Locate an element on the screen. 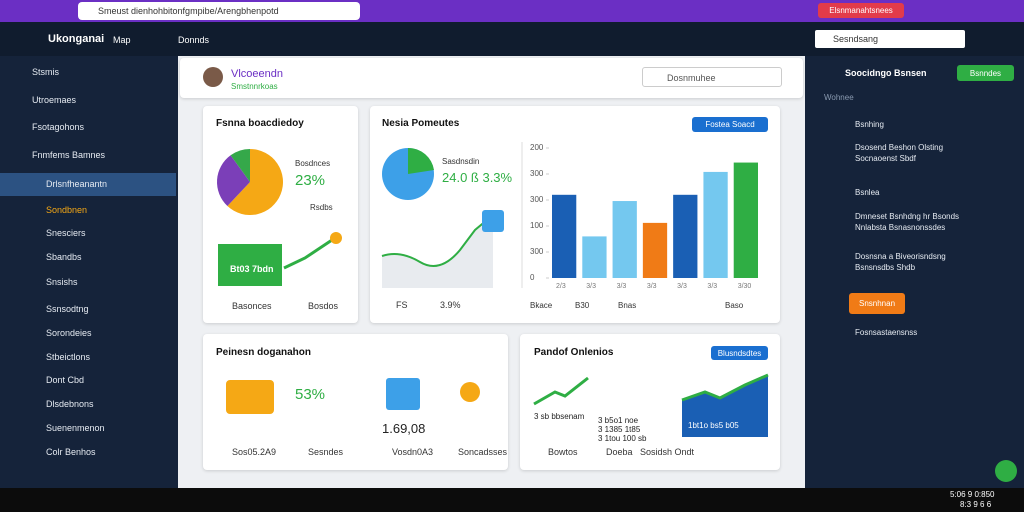 This screenshot has width=1024, height=512. nav-item: Dont Cbd is located at coordinates (65, 380).